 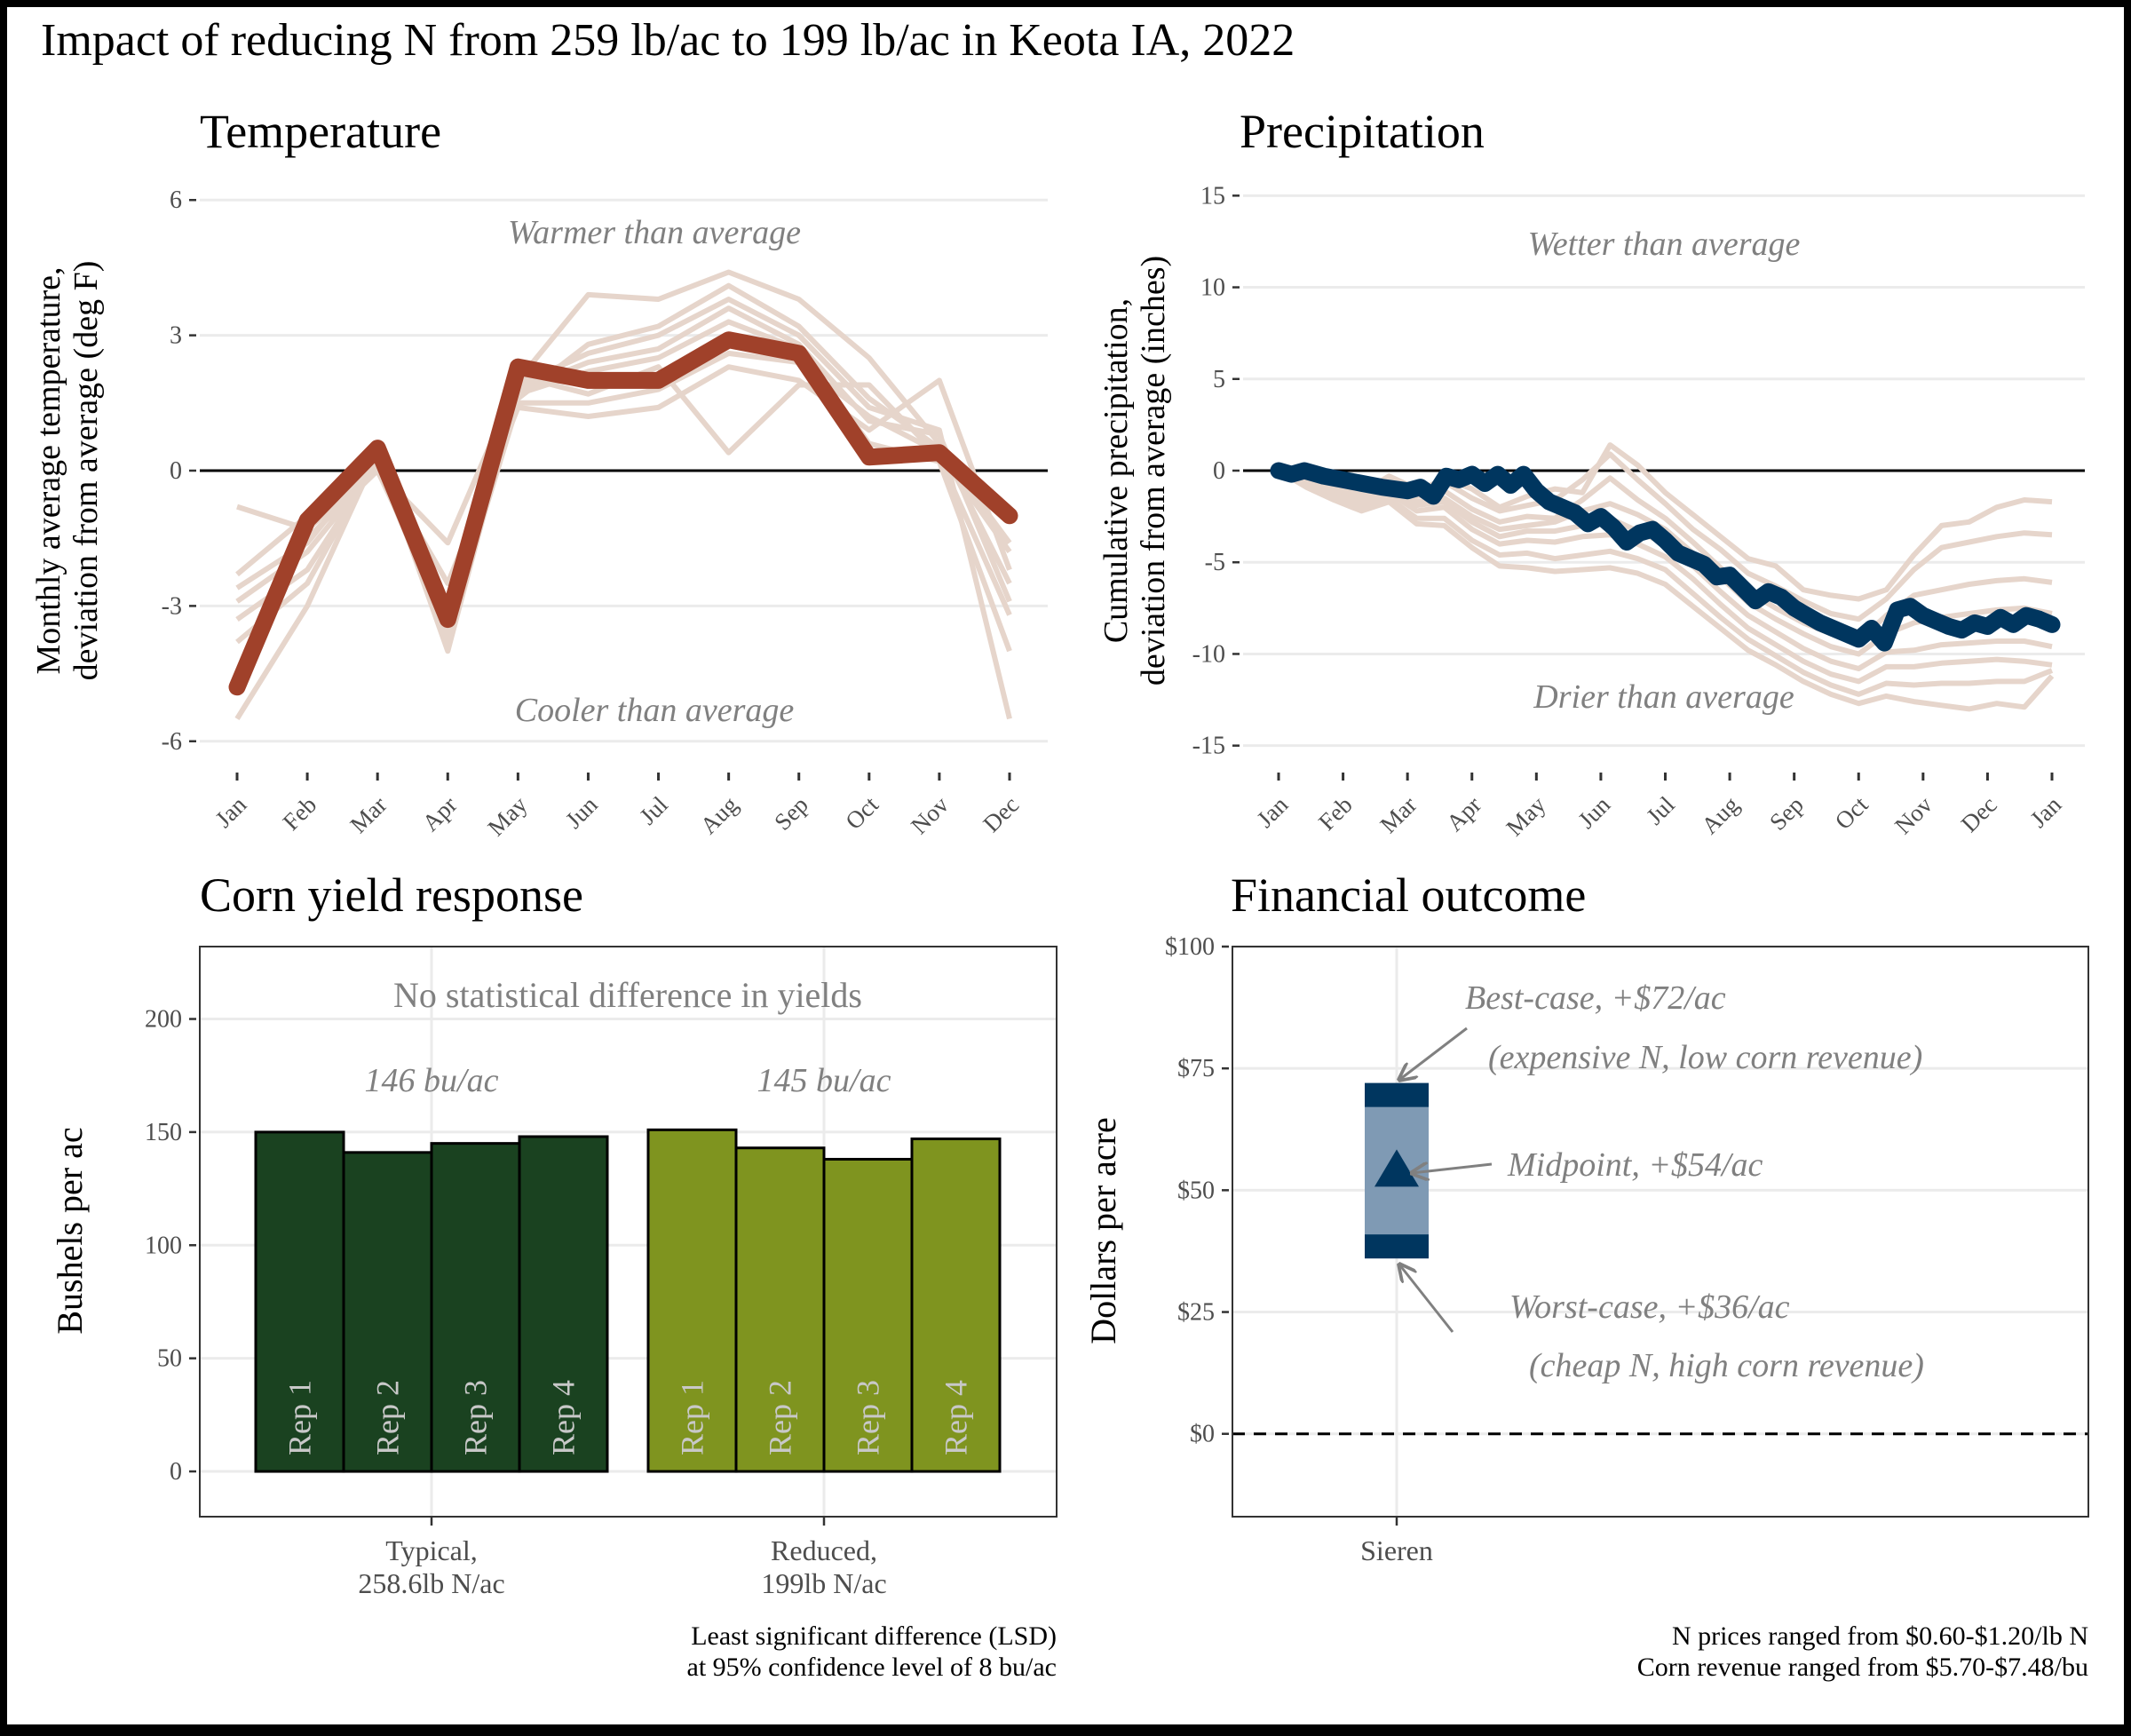 What do you see at coordinates (432, 1080) in the screenshot?
I see `group-mean-label: 146 bu/ac` at bounding box center [432, 1080].